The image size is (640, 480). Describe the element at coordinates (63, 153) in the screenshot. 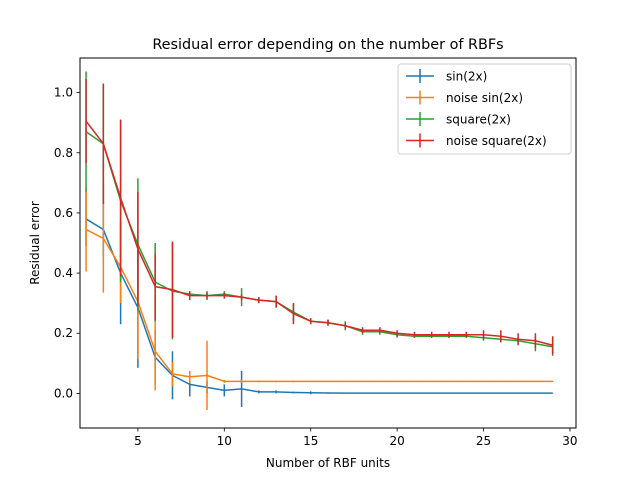

I see `y-tick-label: 0.8` at that location.